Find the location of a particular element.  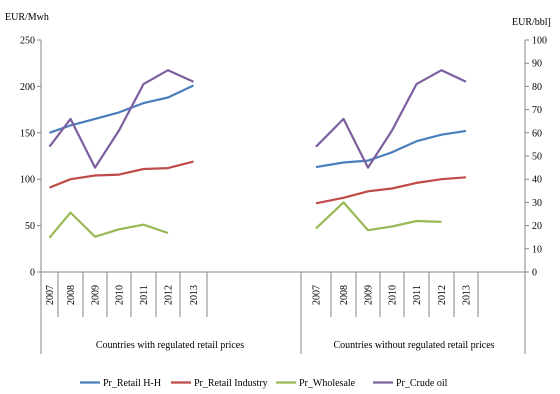

left-axis-unit: EUR/Mwh is located at coordinates (27, 17).